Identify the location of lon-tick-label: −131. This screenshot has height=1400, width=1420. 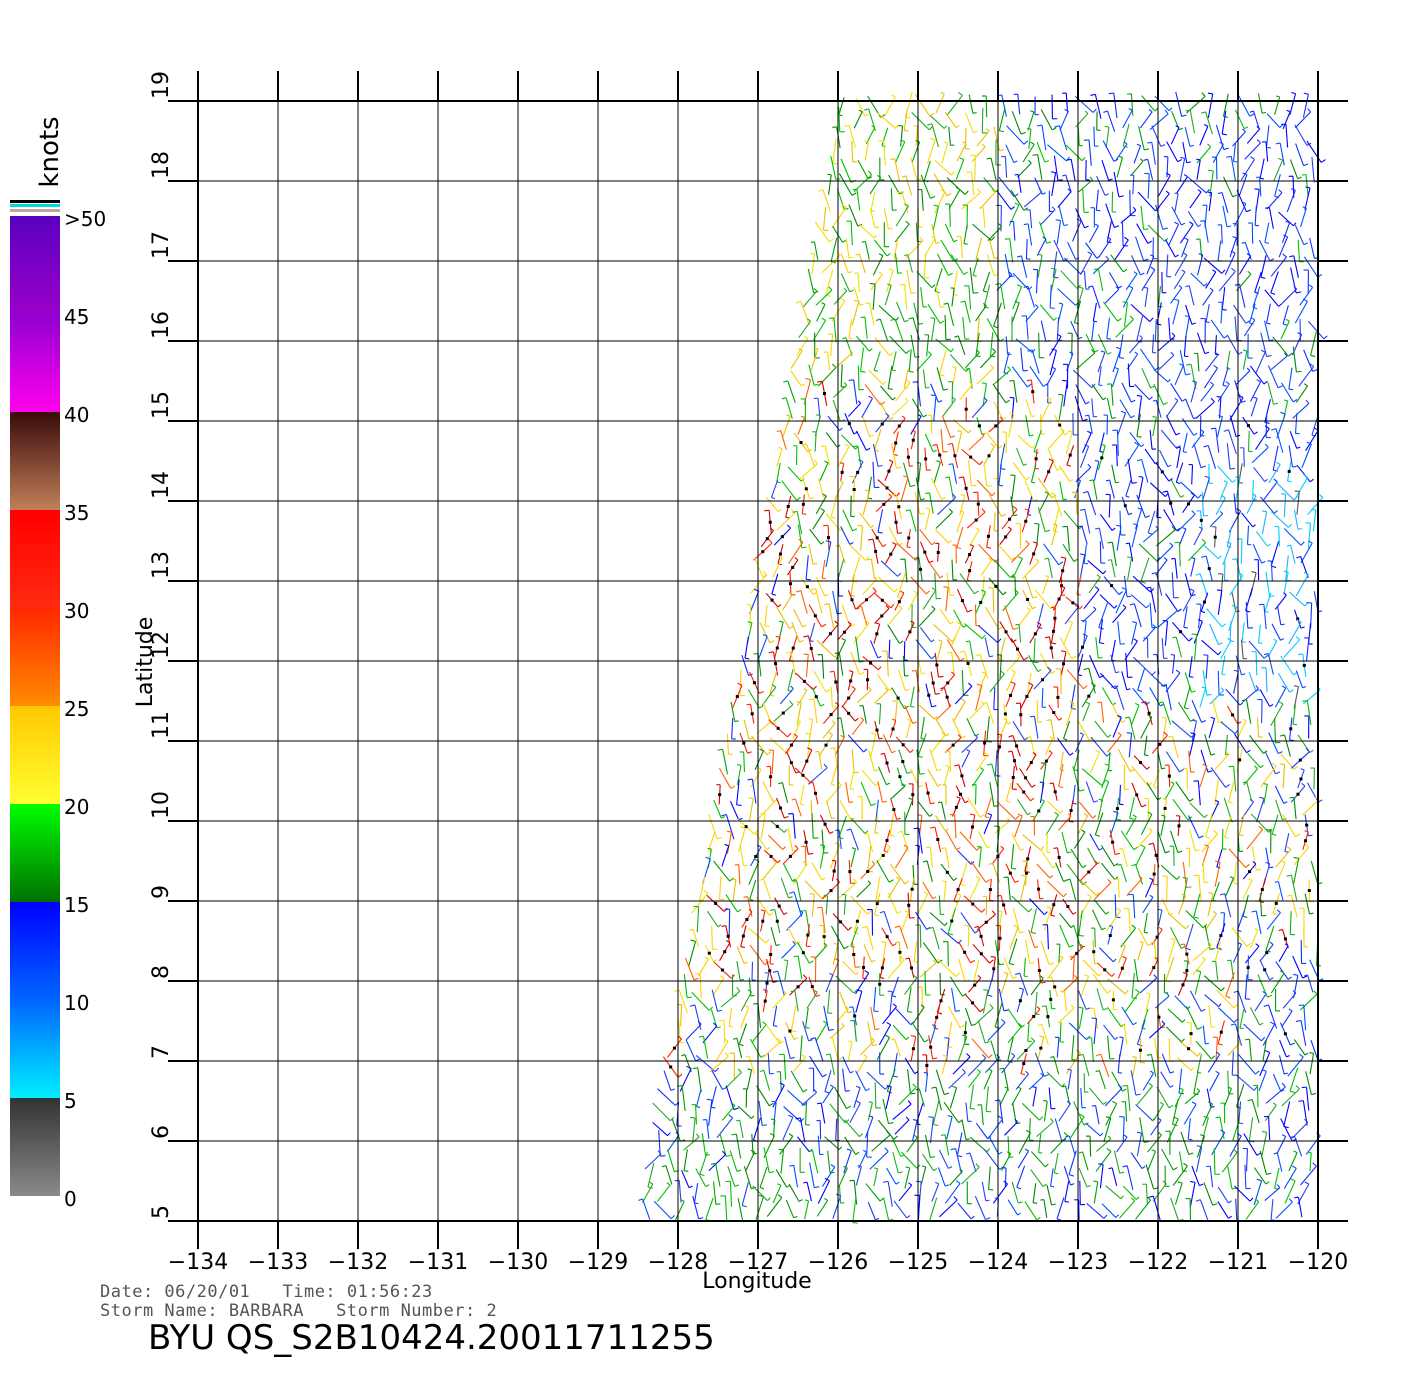
(438, 1262).